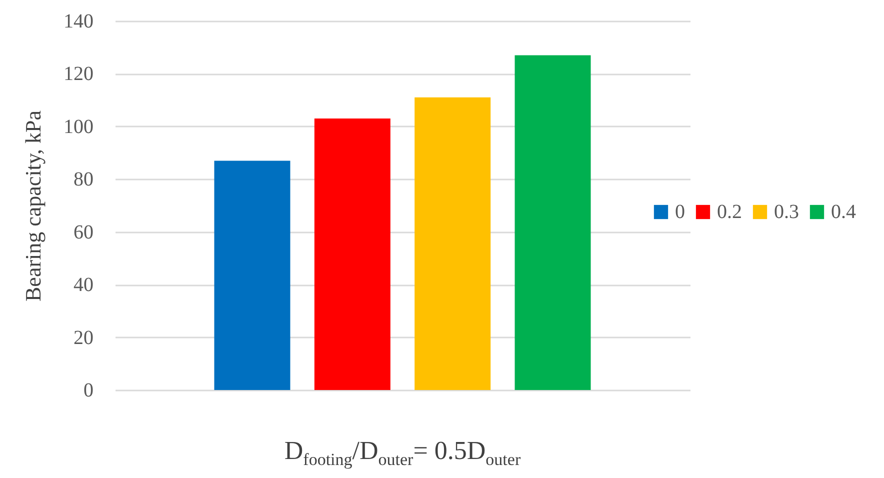 The width and height of the screenshot is (884, 478). Describe the element at coordinates (84, 232) in the screenshot. I see `y-tick-label: 60` at that location.